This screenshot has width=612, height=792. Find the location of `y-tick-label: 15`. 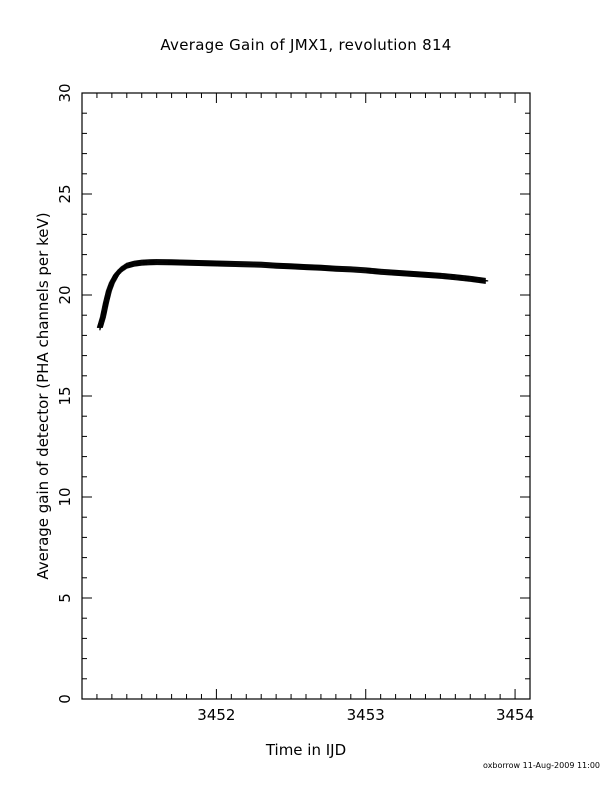

y-tick-label: 15 is located at coordinates (65, 395).